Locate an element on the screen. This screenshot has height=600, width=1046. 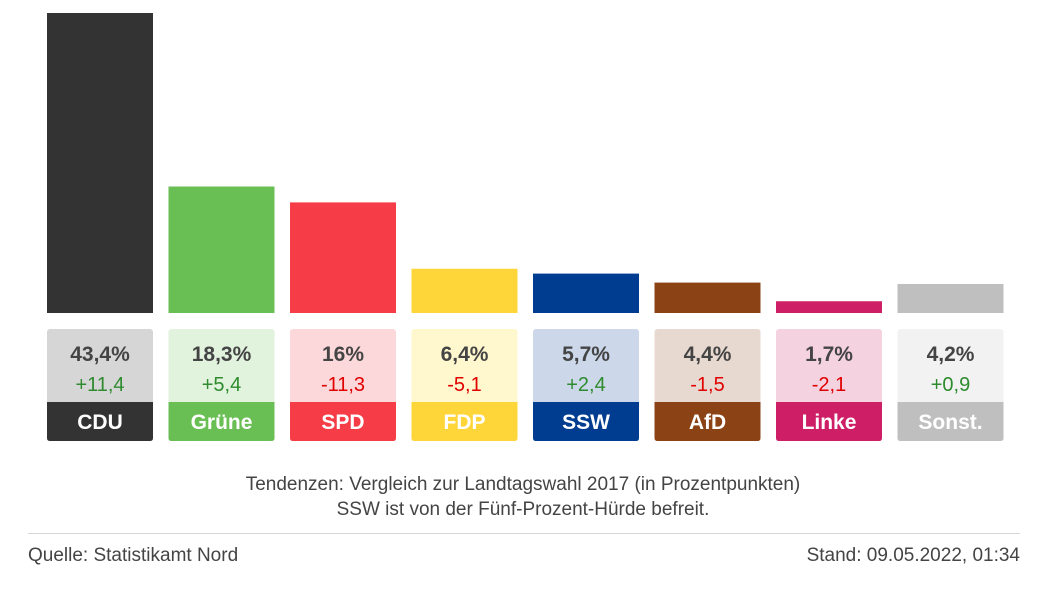
value-label-afd: 4,4% is located at coordinates (708, 354).